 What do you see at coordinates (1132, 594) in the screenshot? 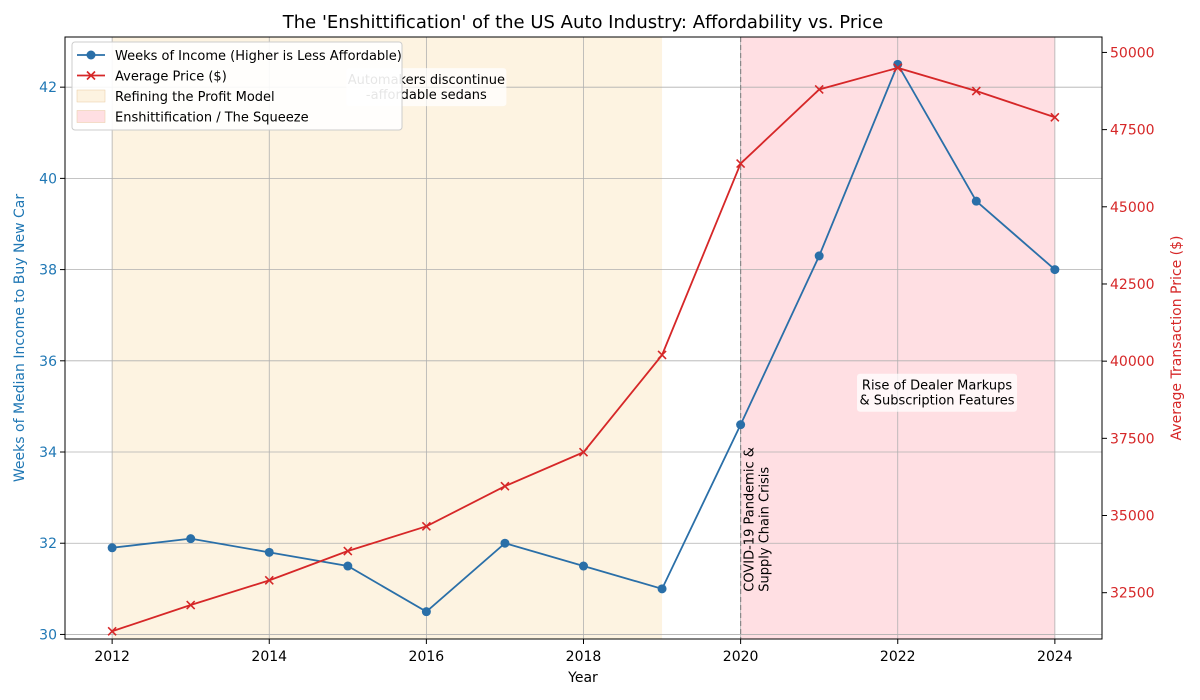
I see `y-right-tick-label-32500: 32500` at bounding box center [1132, 594].